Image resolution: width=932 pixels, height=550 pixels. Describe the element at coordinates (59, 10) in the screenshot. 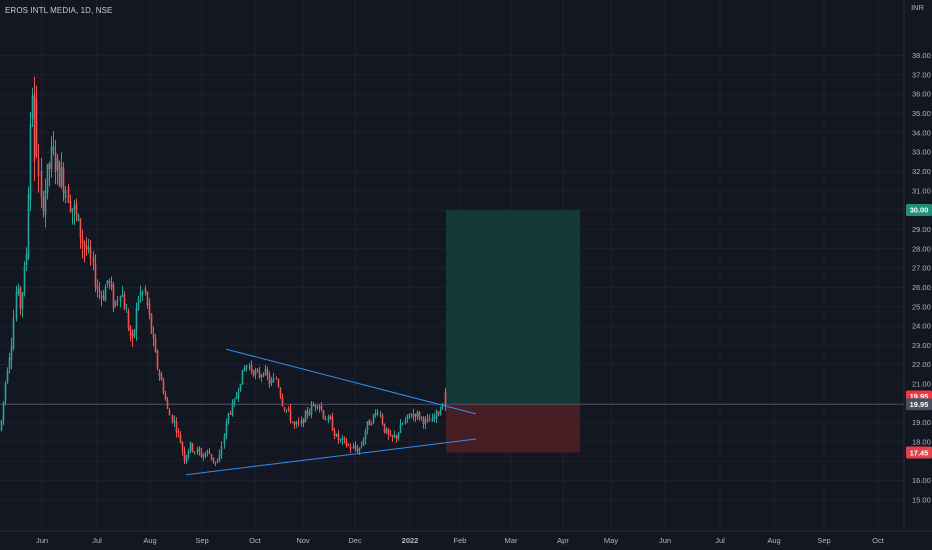

I see `symbol-title: EROS INTL MEDIA, 1D, NSE` at that location.